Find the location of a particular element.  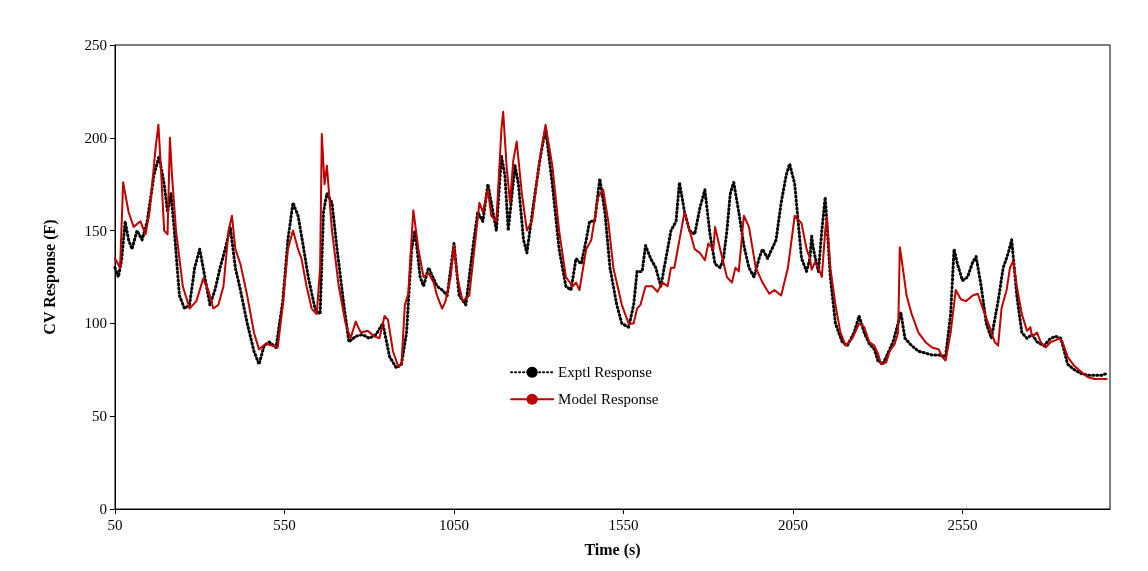

y-tick-label: 200 is located at coordinates (95, 137).